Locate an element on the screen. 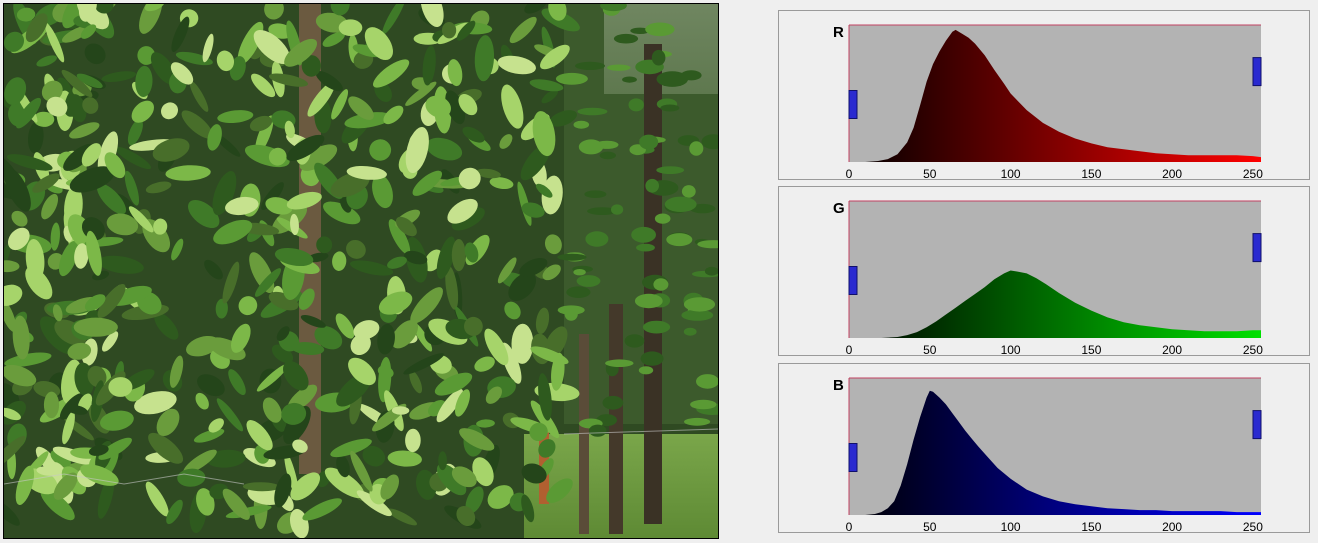 The height and width of the screenshot is (543, 1318). x-tick-label: 200 is located at coordinates (1172, 173).